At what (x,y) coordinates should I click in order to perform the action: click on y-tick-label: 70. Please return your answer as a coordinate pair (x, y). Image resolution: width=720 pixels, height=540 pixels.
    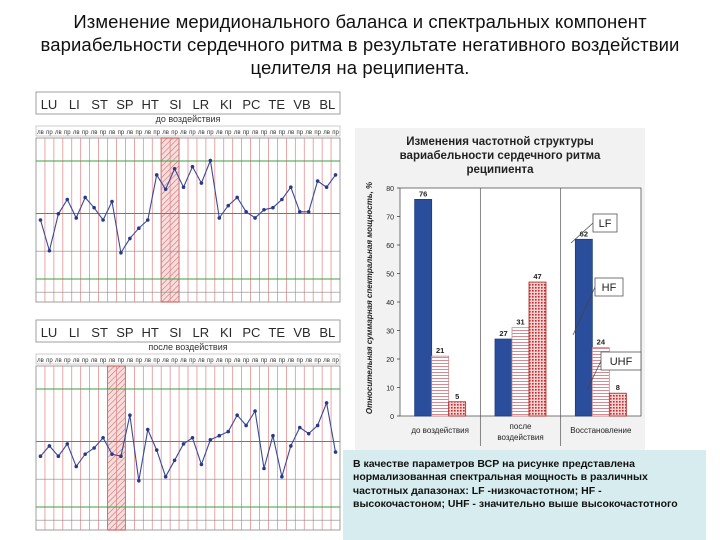
    Looking at the image, I should click on (390, 218).